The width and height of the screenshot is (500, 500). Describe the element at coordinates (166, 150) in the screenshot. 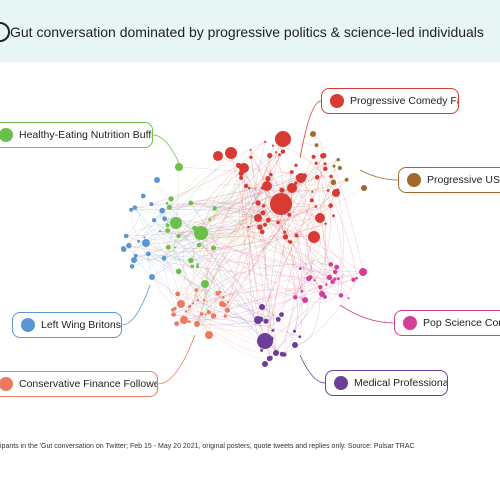

I see `label-connector` at that location.